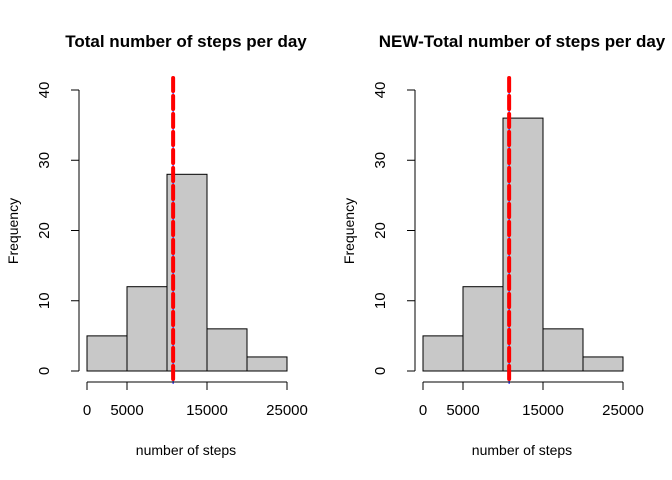 The height and width of the screenshot is (480, 672). Describe the element at coordinates (187, 272) in the screenshot. I see `bar-group` at that location.